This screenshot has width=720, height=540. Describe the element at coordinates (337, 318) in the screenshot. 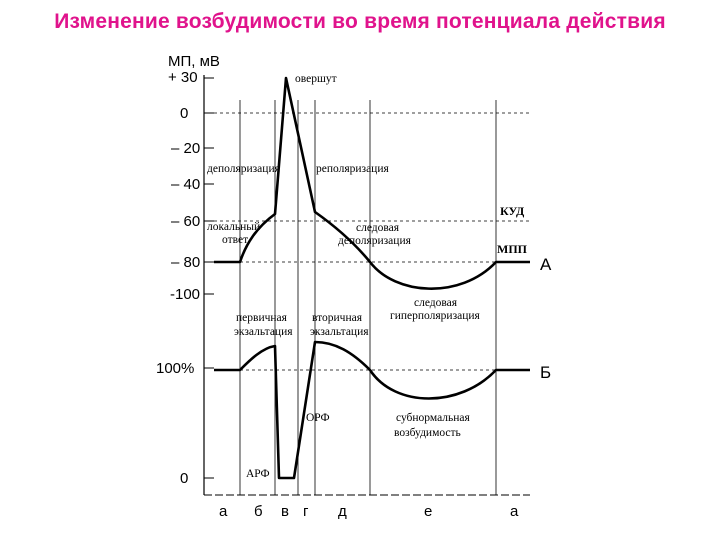

I see `secondary-exaltation-label-1: вторичная` at that location.